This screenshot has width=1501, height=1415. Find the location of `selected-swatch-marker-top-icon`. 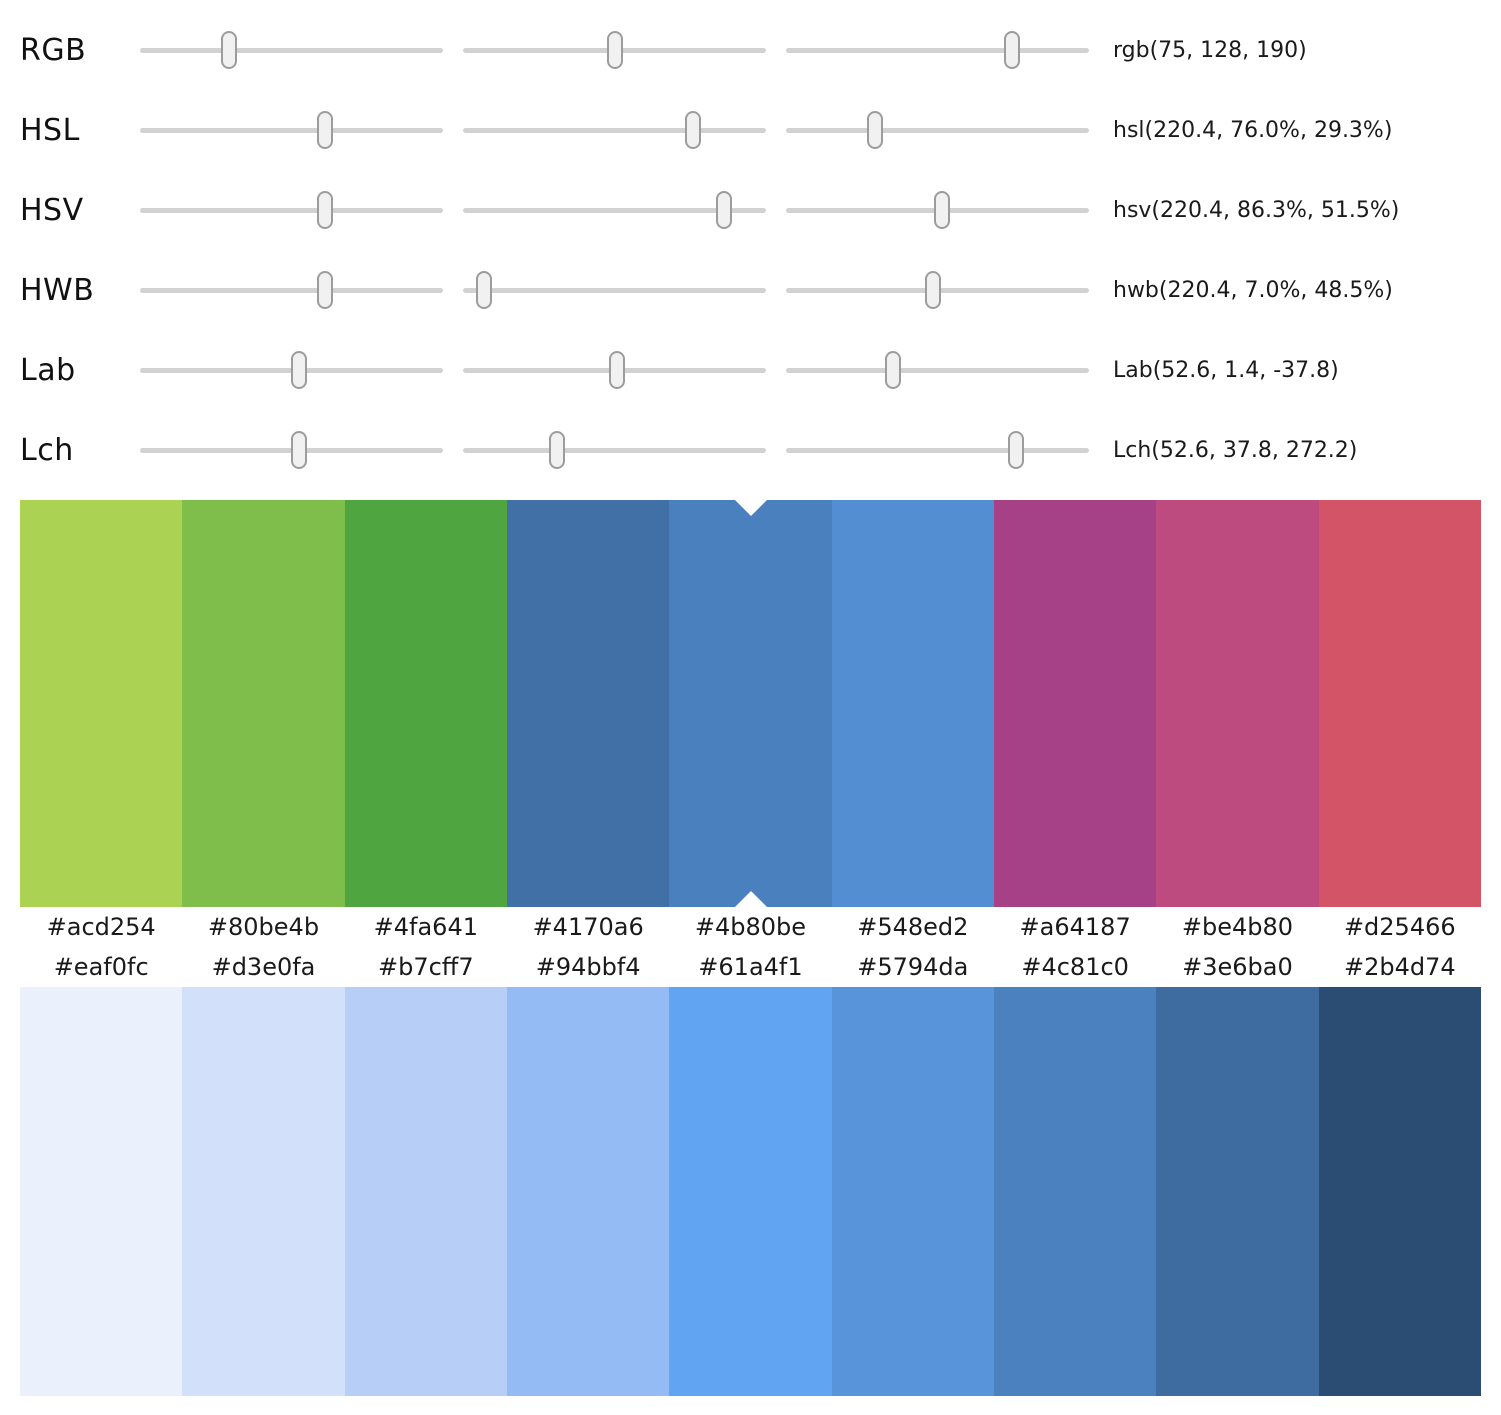

selected-swatch-marker-top-icon is located at coordinates (750, 508).